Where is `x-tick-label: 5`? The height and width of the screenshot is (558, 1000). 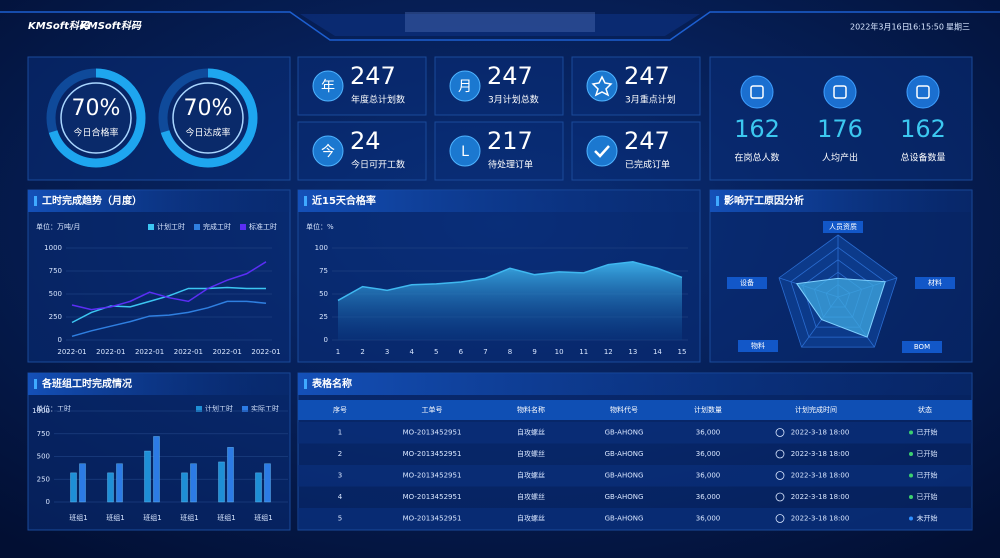
x-tick-label: 5 is located at coordinates (436, 352).